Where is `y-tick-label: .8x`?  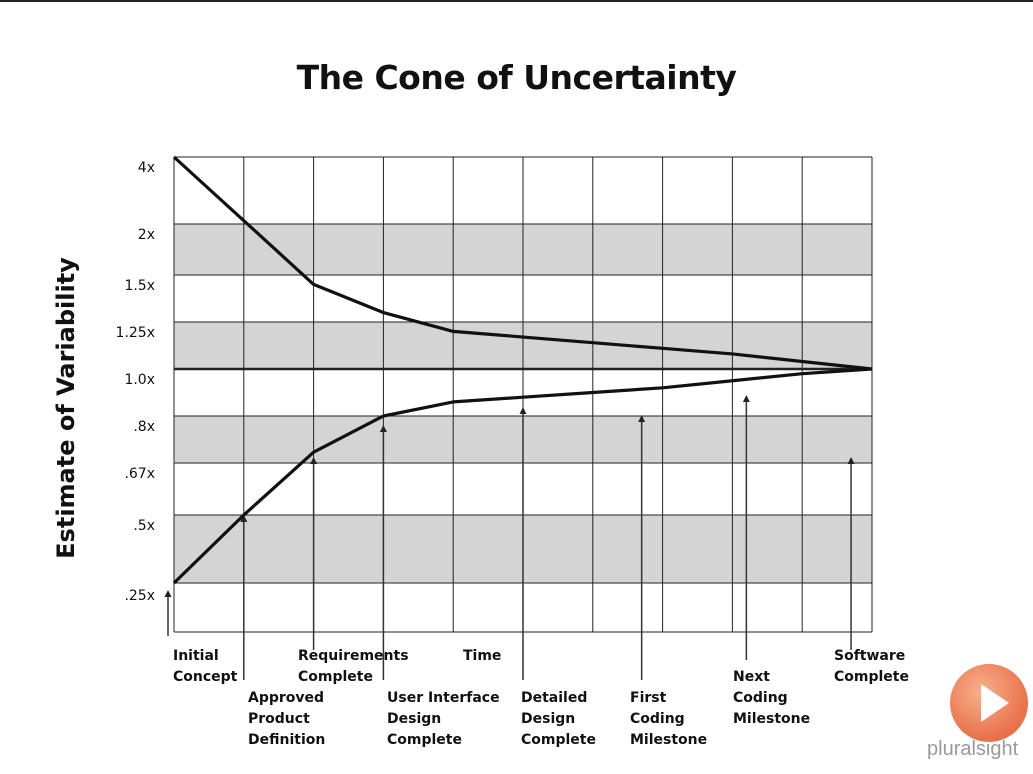
y-tick-label: .8x is located at coordinates (144, 427).